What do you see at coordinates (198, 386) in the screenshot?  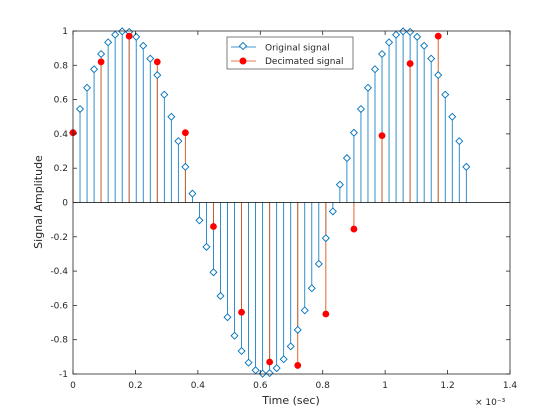 I see `x-tick-label: 0.4` at bounding box center [198, 386].